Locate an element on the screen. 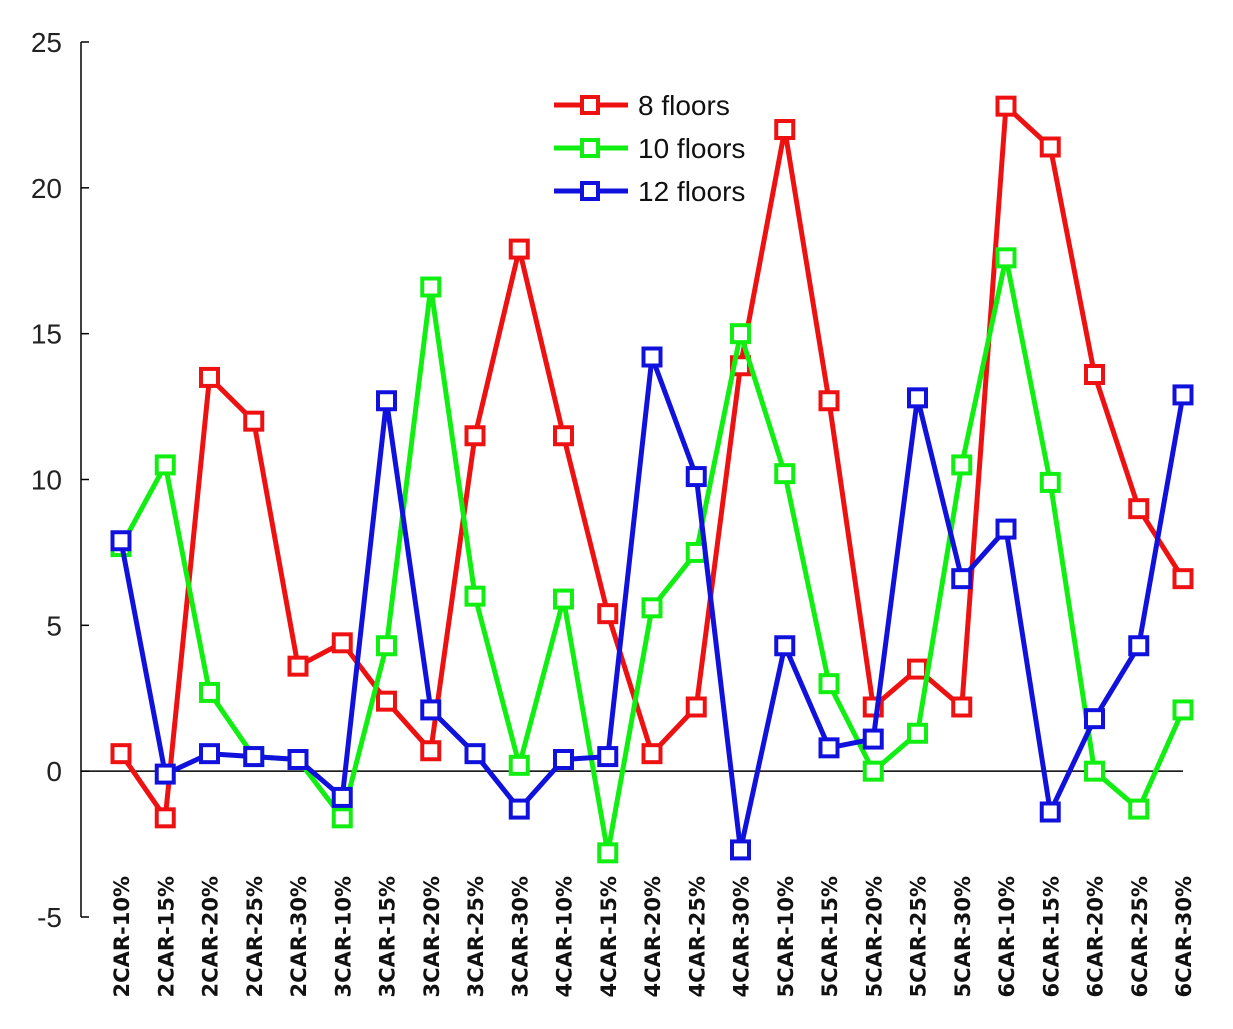 The height and width of the screenshot is (1029, 1233). x-tick-label: 3CAR-15% is located at coordinates (388, 936).